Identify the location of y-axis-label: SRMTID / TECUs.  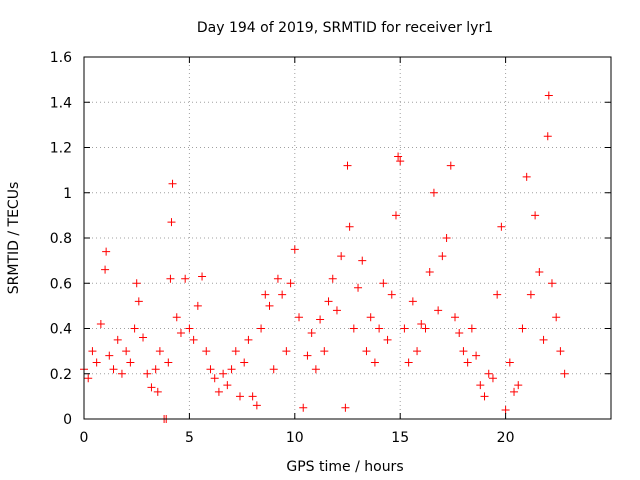
(14, 238).